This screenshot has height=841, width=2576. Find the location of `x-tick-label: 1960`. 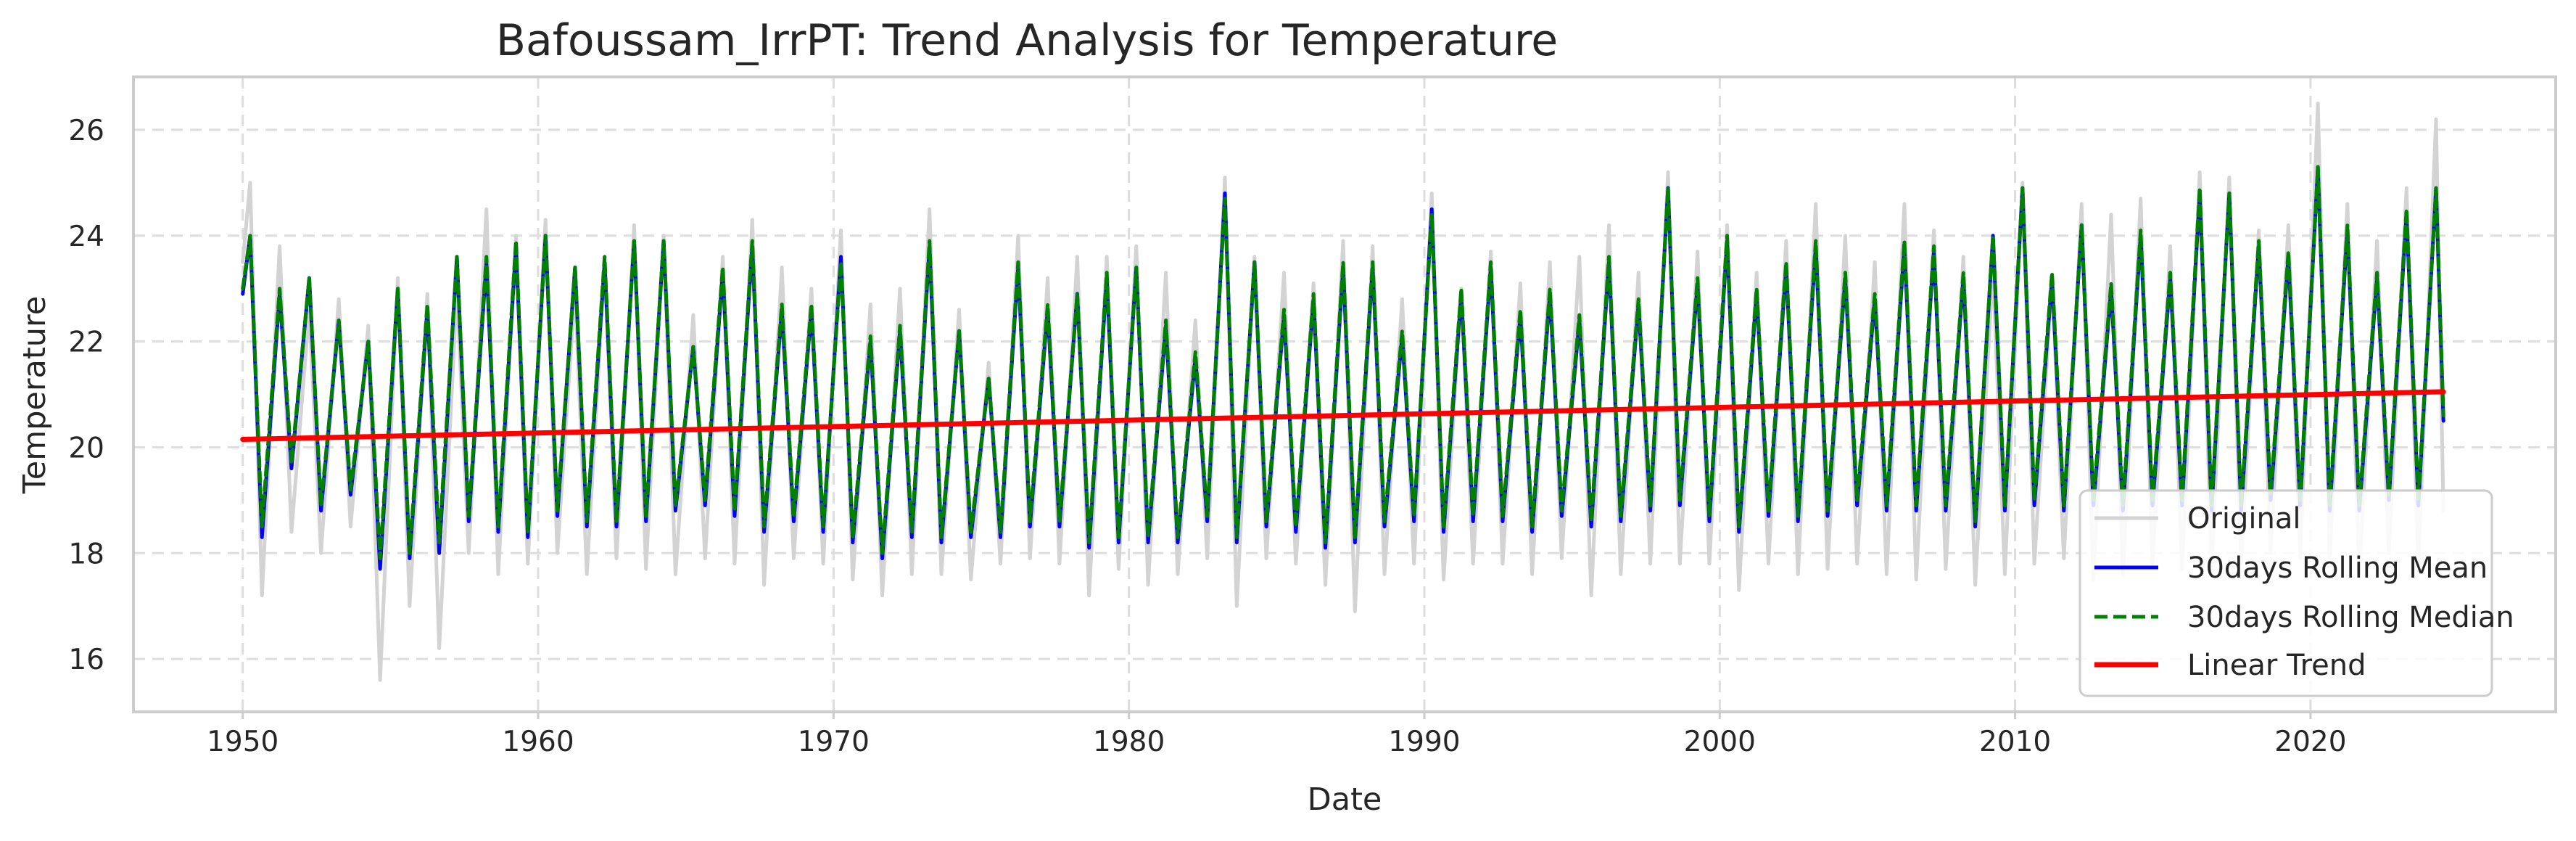

x-tick-label: 1960 is located at coordinates (538, 742).